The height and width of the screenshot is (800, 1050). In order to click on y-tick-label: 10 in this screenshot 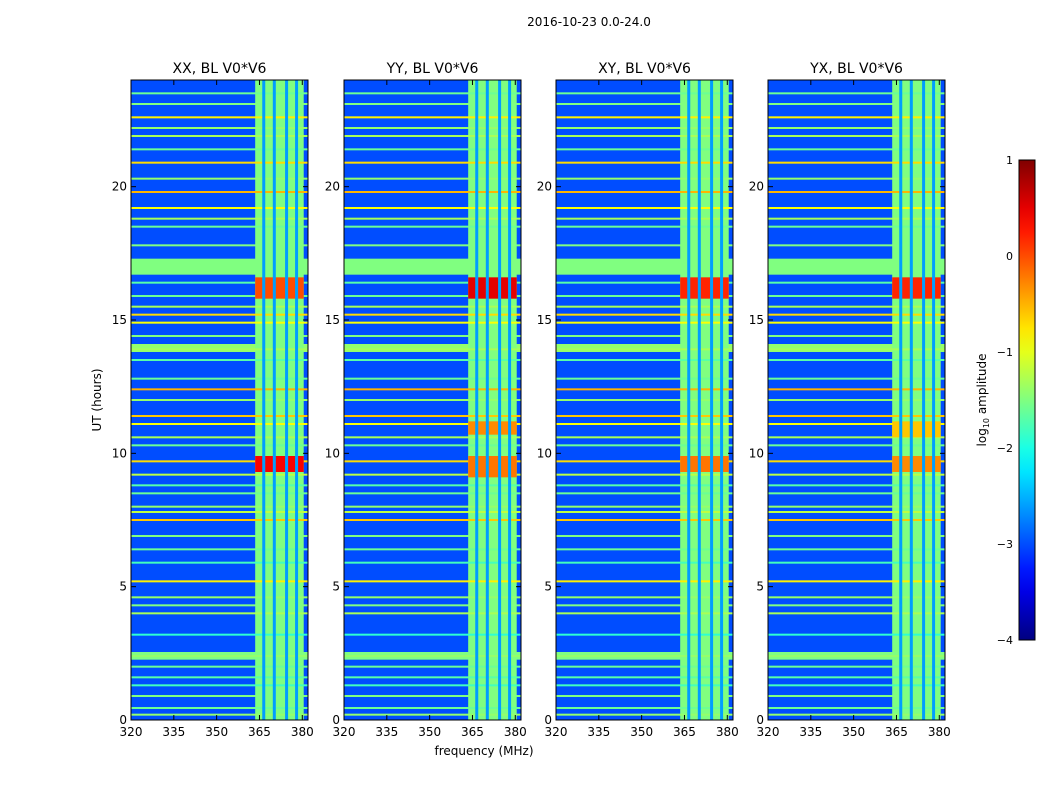, I will do `click(332, 453)`.